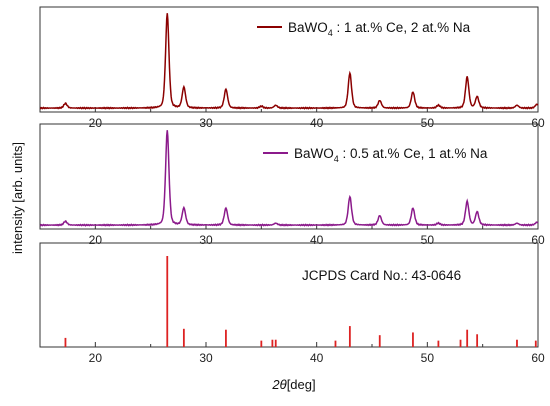 The height and width of the screenshot is (406, 550). Describe the element at coordinates (314, 153) in the screenshot. I see `legend-2-base: BaWO` at that location.